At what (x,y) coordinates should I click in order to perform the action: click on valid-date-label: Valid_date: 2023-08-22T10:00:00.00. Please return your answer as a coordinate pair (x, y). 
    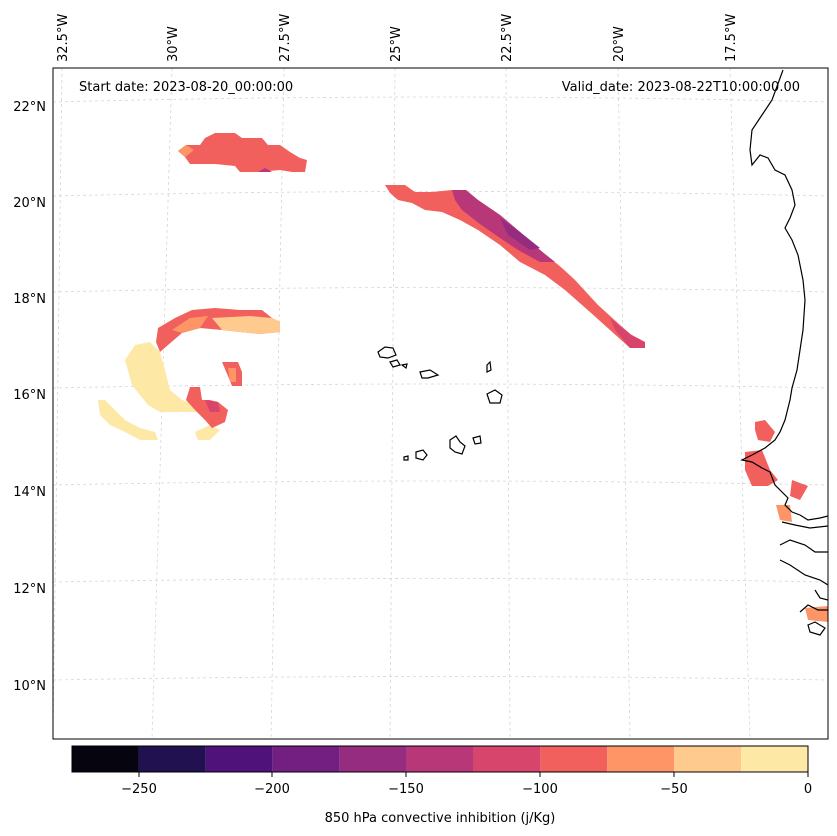
    Looking at the image, I should click on (681, 87).